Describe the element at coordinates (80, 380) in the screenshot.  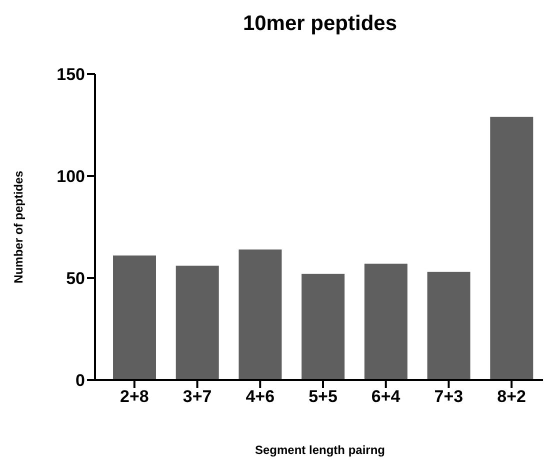
I see `y-tick-label: 0` at that location.